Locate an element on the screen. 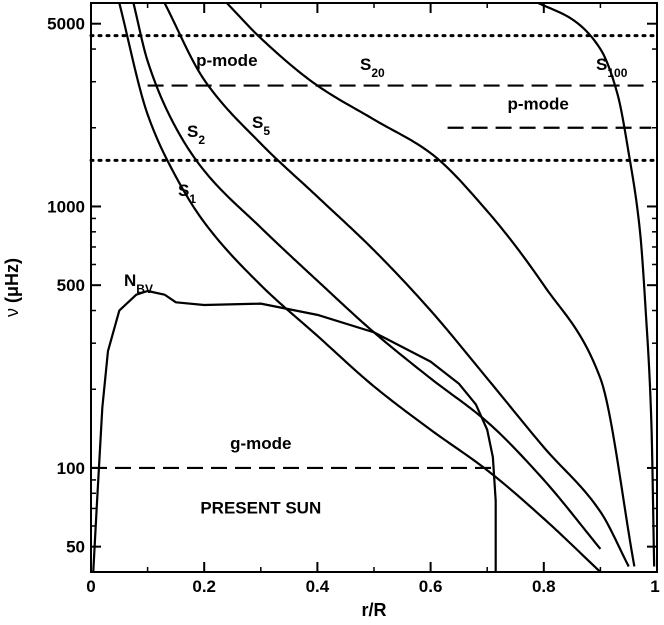 The image size is (664, 625). x-tick-label: 0 is located at coordinates (90, 586).